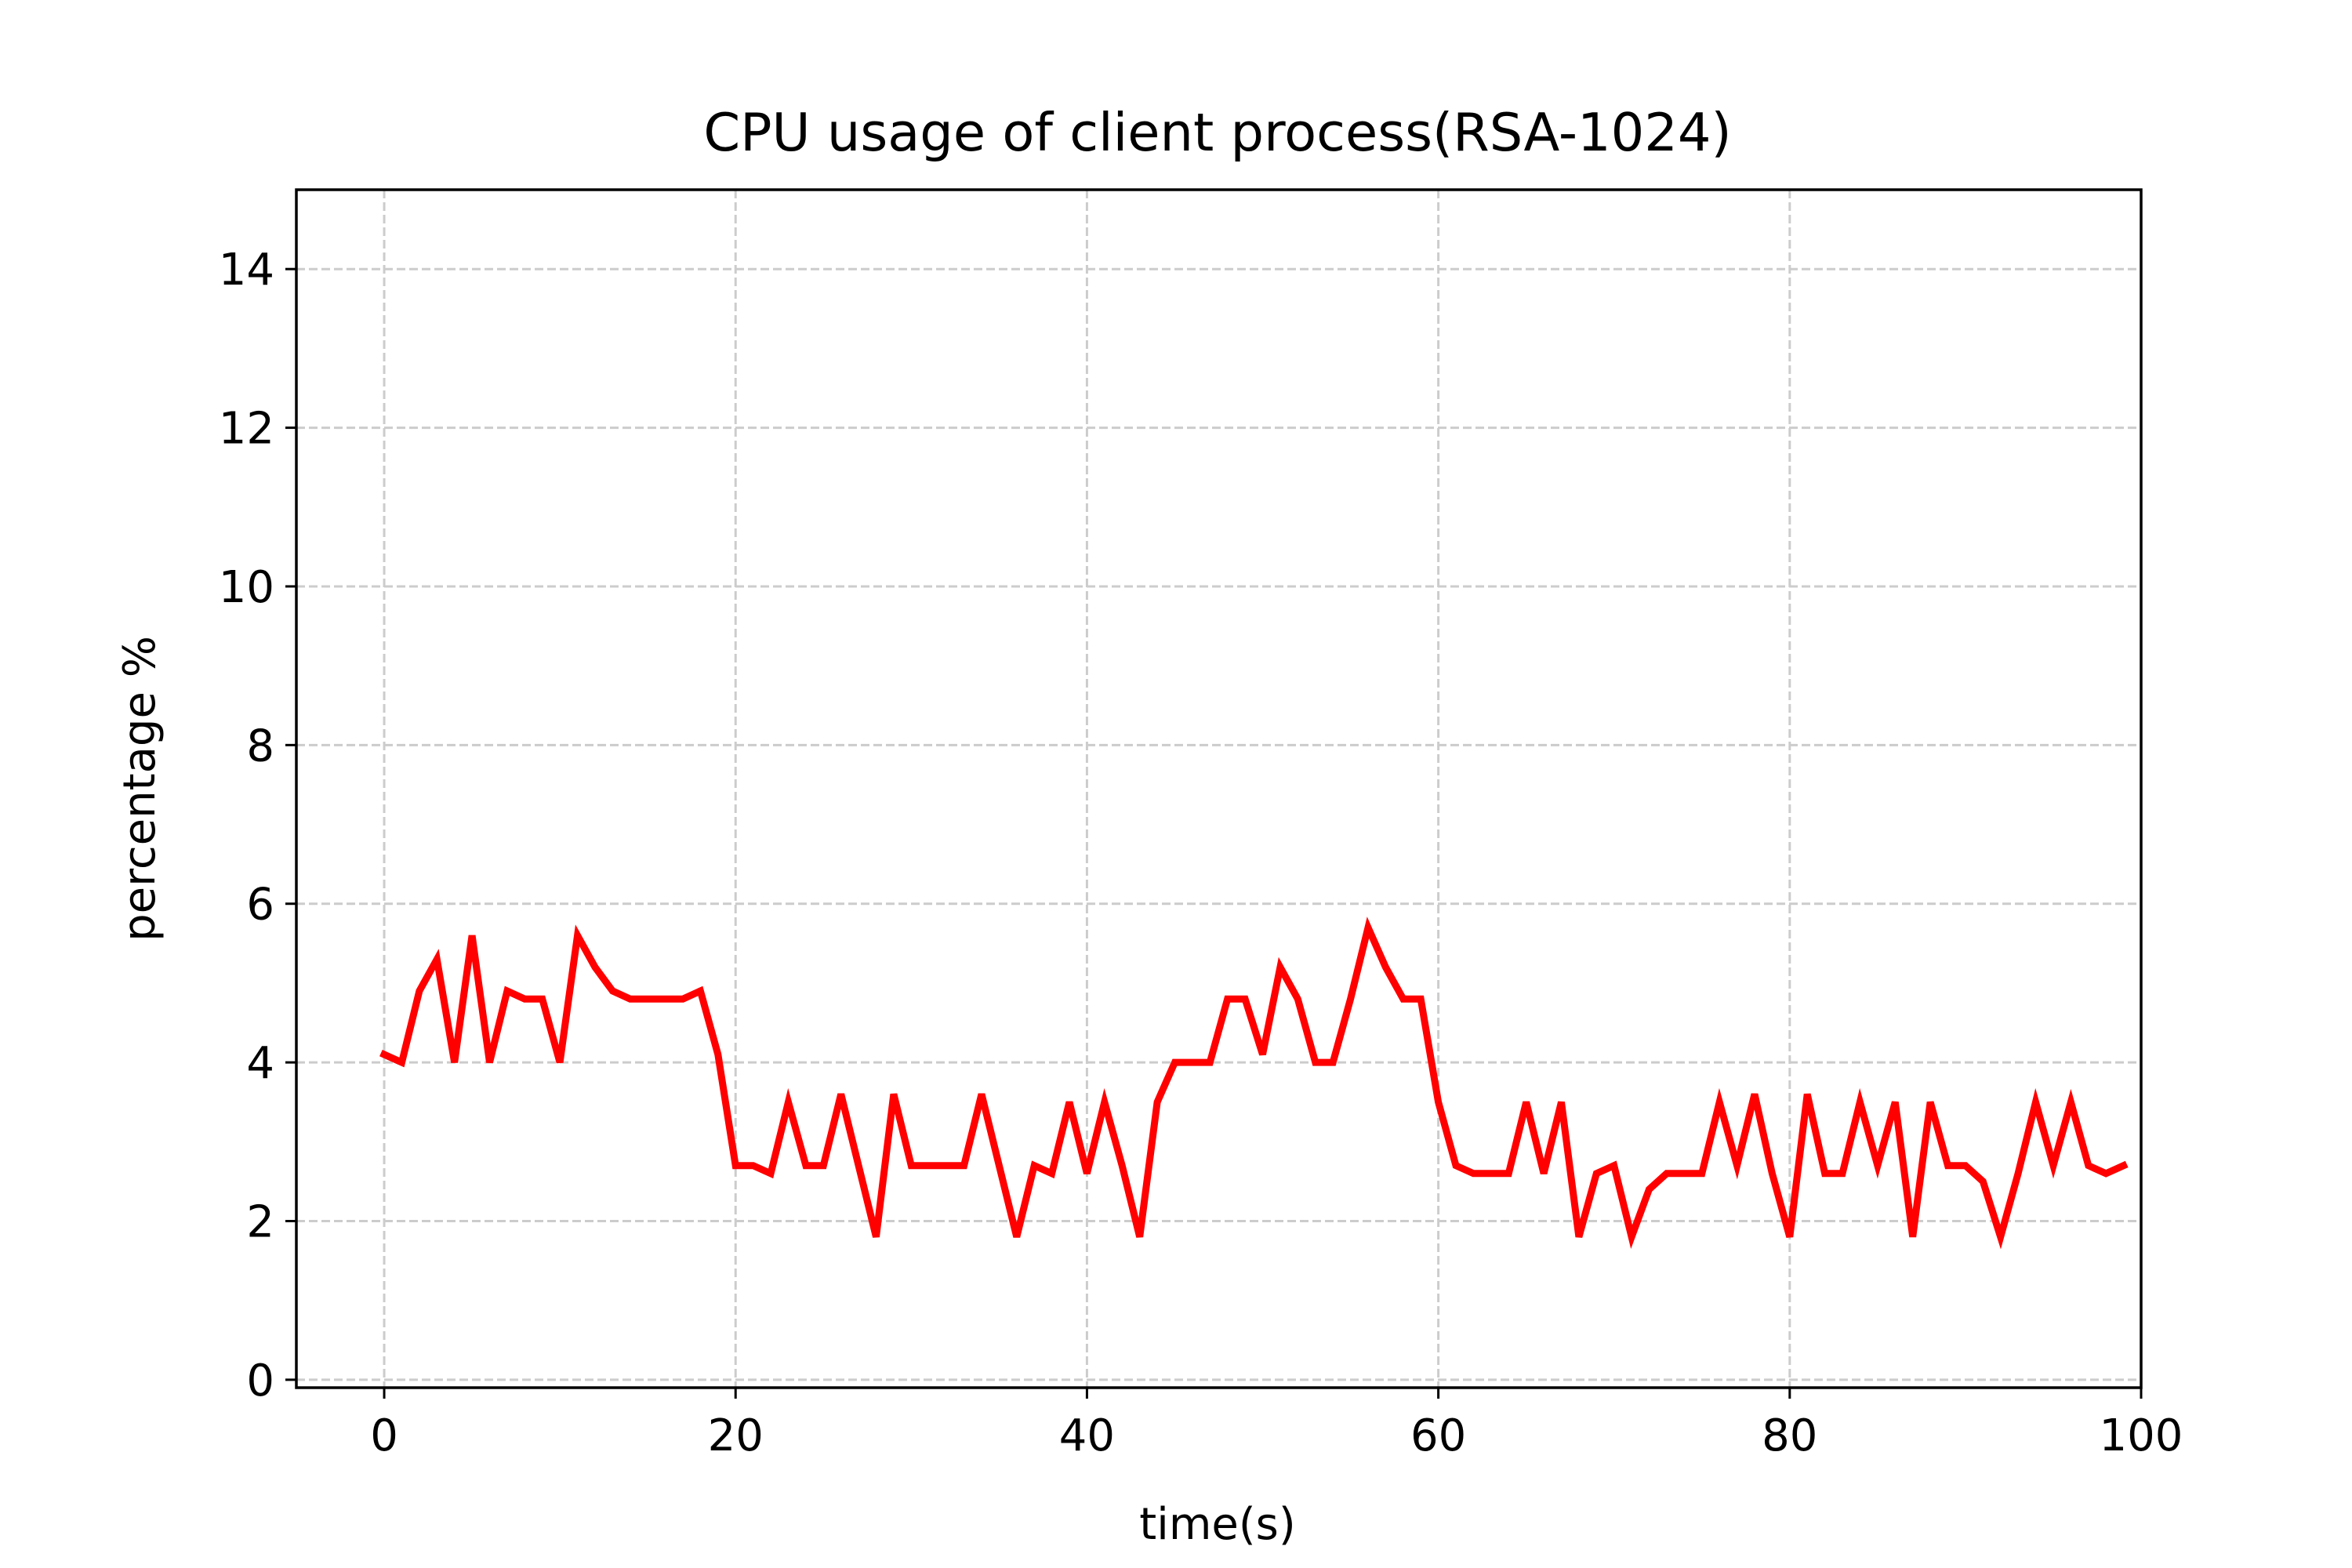 The height and width of the screenshot is (1568, 2352). I want to click on y-tick-label: 12, so click(247, 429).